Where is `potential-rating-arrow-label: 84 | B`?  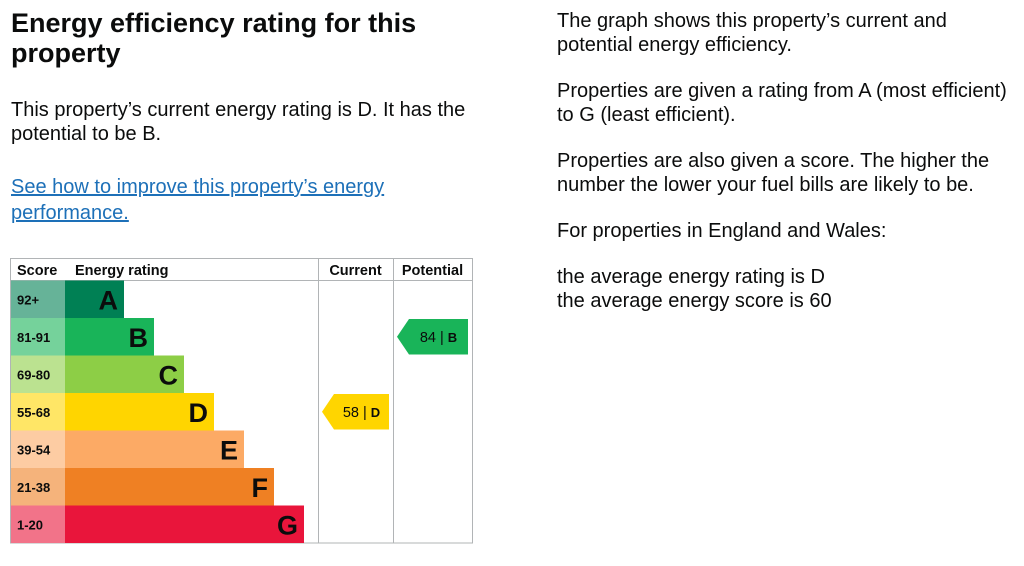 potential-rating-arrow-label: 84 | B is located at coordinates (438, 338).